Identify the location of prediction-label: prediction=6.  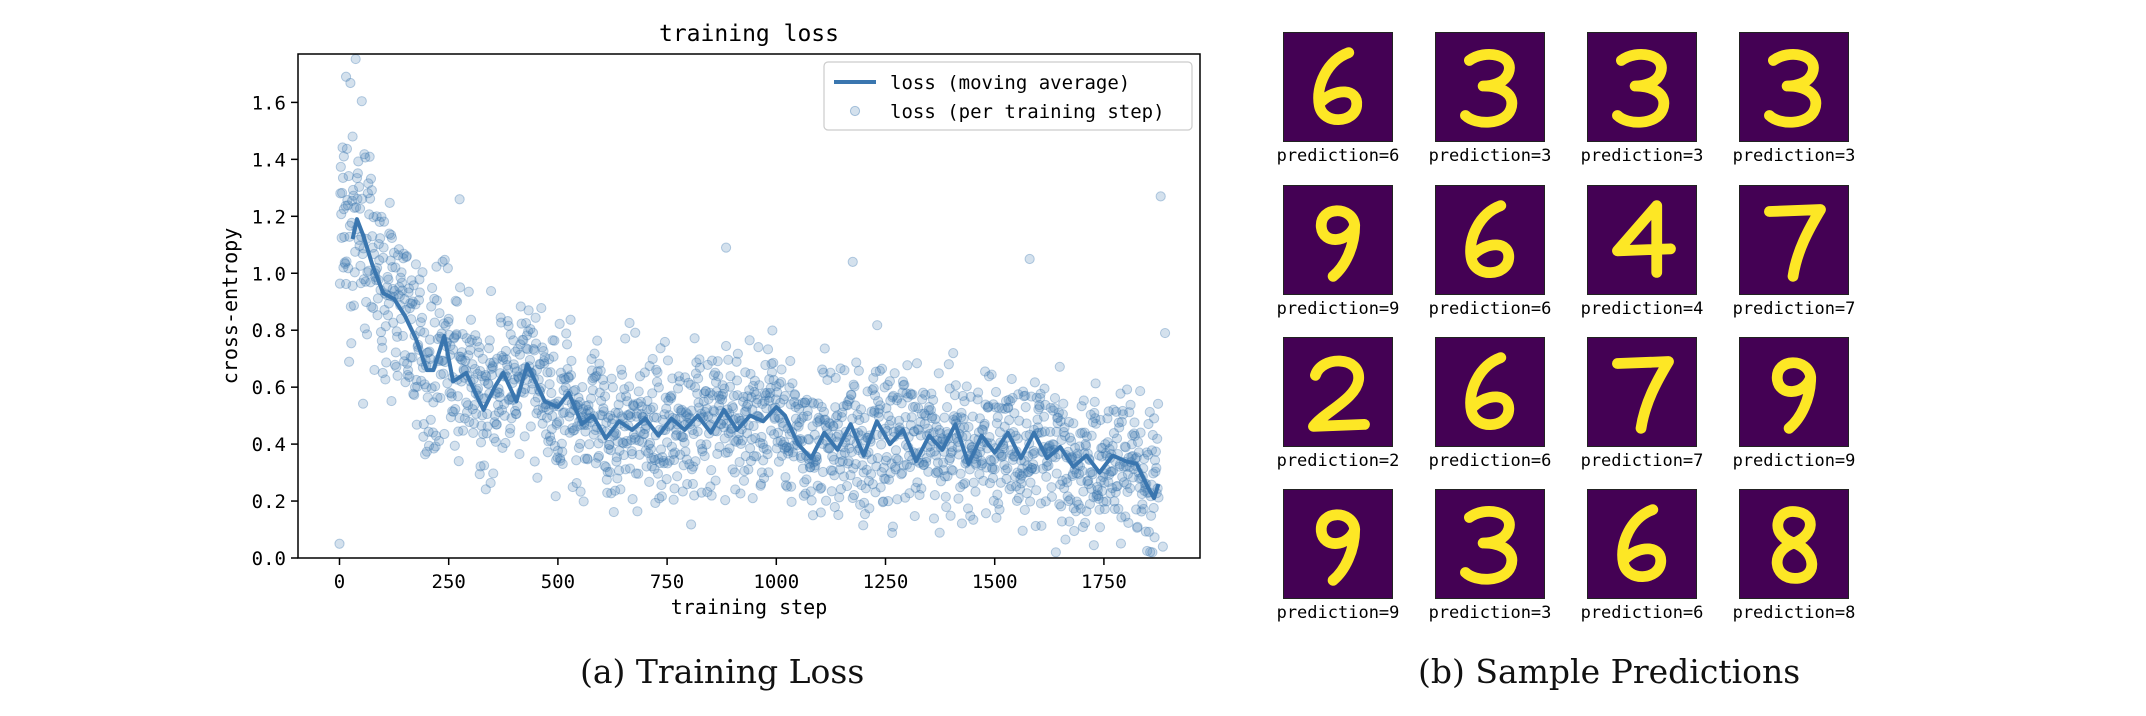
(1490, 461).